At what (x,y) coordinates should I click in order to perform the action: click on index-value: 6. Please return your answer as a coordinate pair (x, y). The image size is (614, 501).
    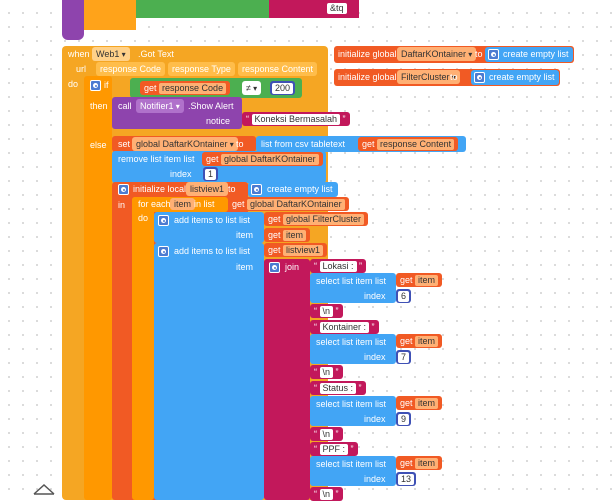
    Looking at the image, I should click on (404, 297).